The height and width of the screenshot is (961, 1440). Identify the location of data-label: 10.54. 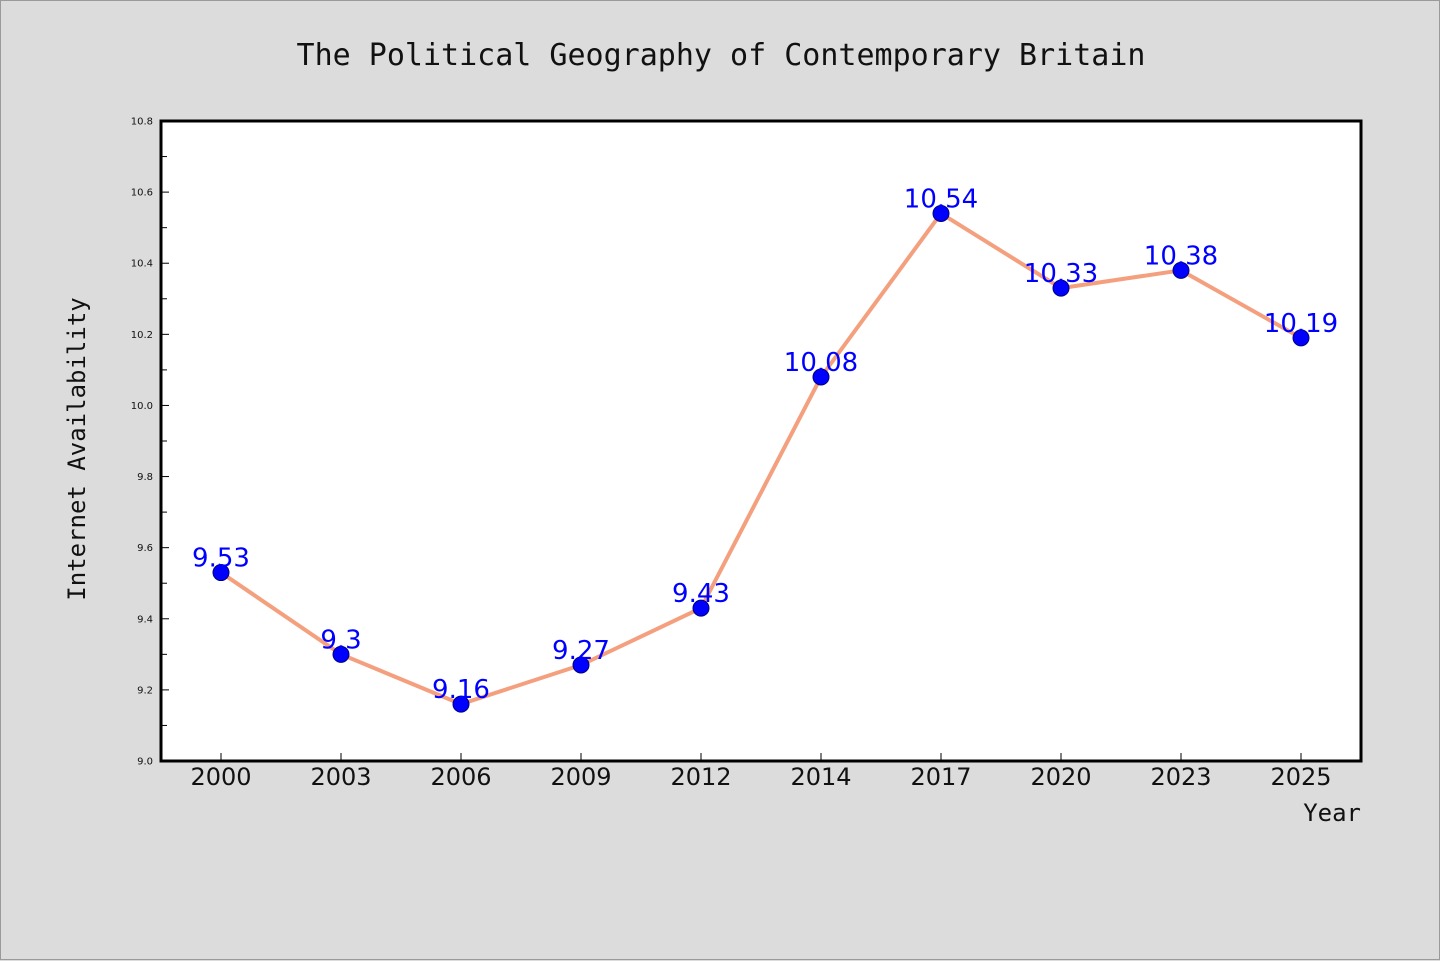
(941, 199).